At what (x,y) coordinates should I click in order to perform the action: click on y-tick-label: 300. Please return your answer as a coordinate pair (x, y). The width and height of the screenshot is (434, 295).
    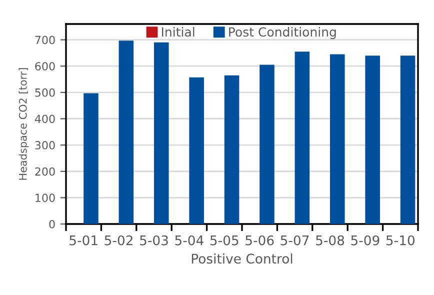
    Looking at the image, I should click on (45, 145).